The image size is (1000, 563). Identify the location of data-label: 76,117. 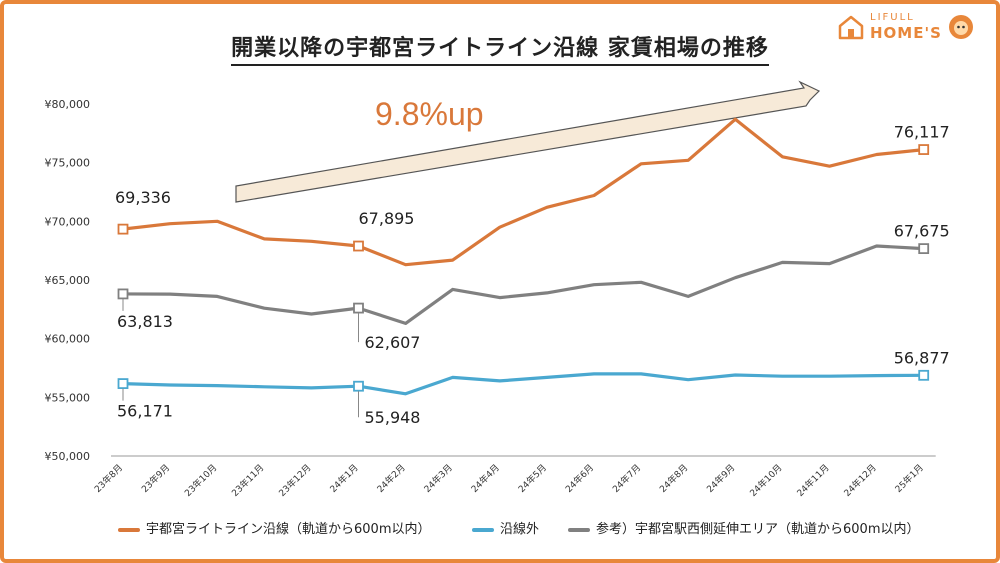
(922, 132).